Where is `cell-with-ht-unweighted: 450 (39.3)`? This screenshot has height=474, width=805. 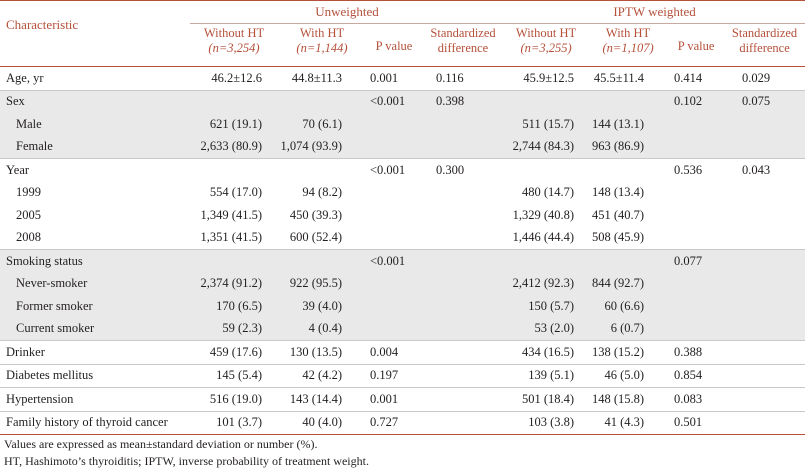 cell-with-ht-unweighted: 450 (39.3) is located at coordinates (315, 214).